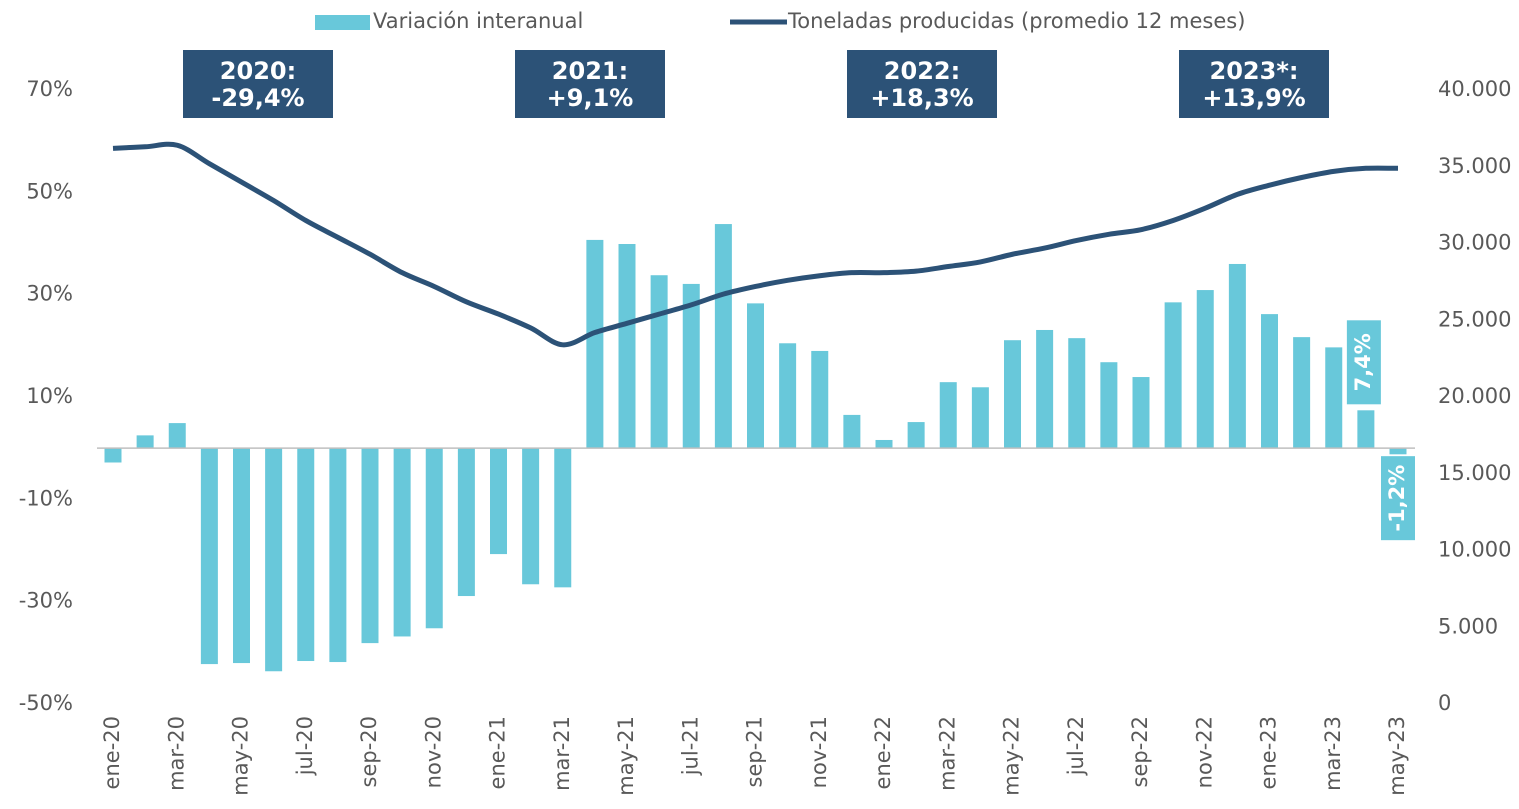 This screenshot has width=1519, height=809. What do you see at coordinates (478, 21) in the screenshot?
I see `legend-label: Variación interanual` at bounding box center [478, 21].